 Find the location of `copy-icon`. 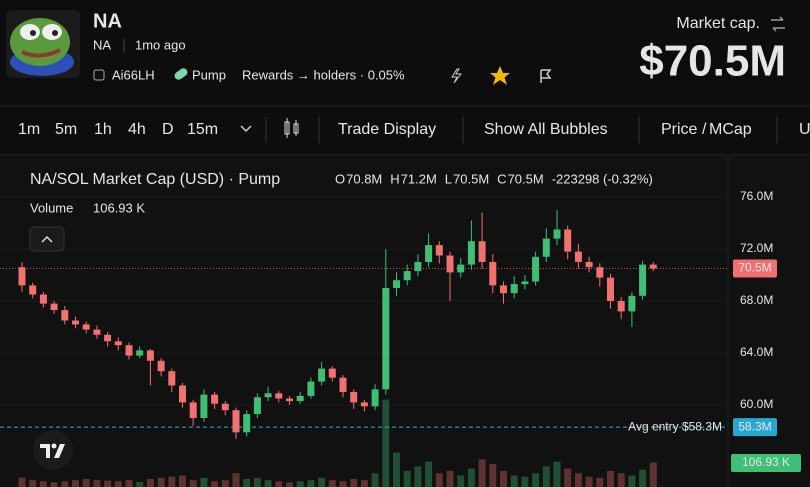

copy-icon is located at coordinates (99, 75).